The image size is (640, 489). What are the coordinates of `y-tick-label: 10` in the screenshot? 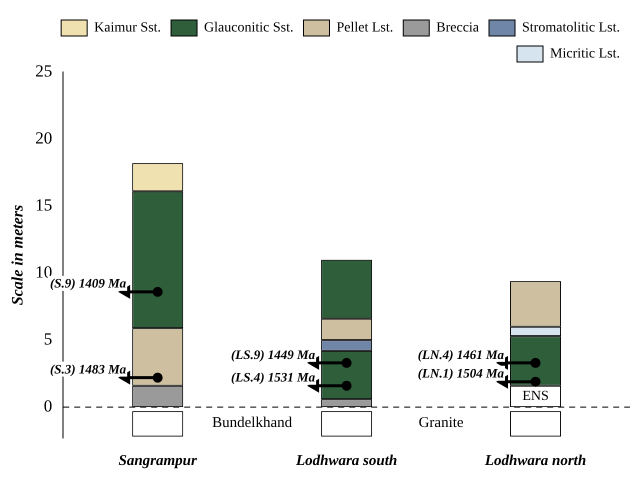 It's located at (43, 272).